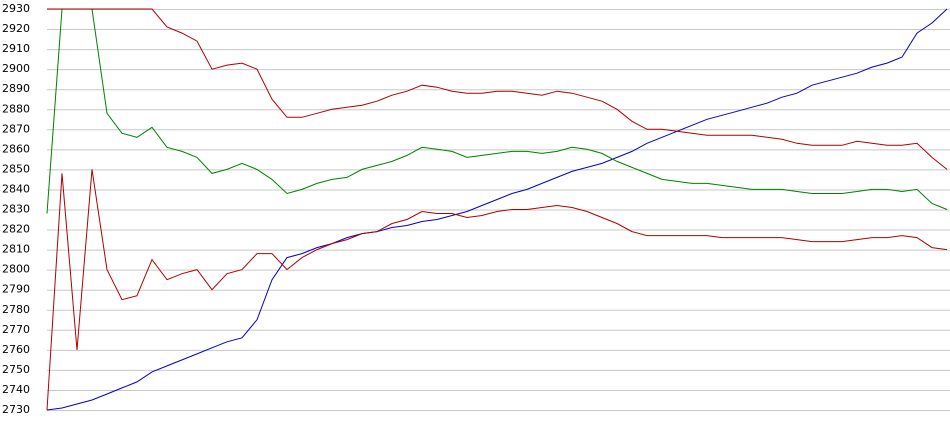 The width and height of the screenshot is (950, 435). Describe the element at coordinates (16, 108) in the screenshot. I see `y-tick-label: 2880` at that location.